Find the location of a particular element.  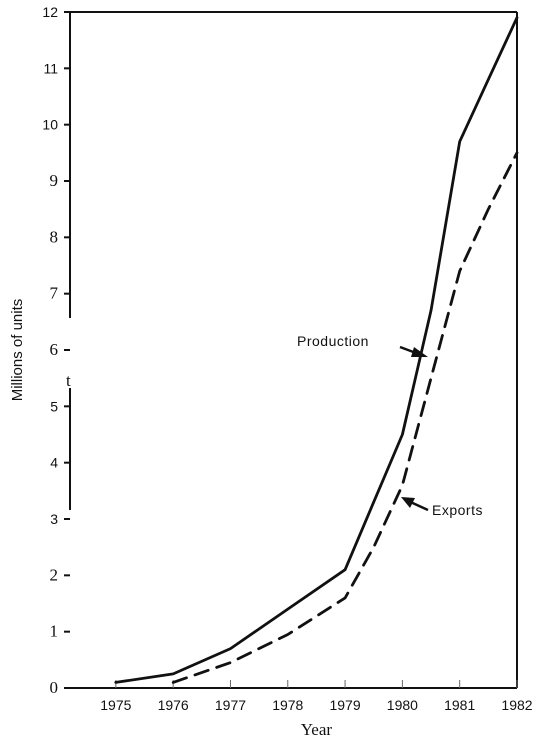

annotation-exports: Exports is located at coordinates (457, 510).